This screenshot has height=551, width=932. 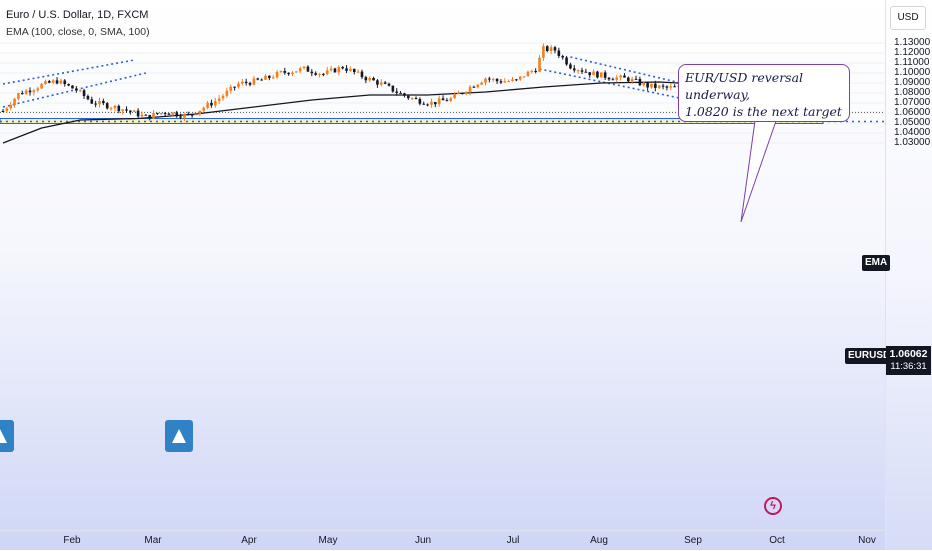 I want to click on flash-icon: ϟ, so click(x=773, y=506).